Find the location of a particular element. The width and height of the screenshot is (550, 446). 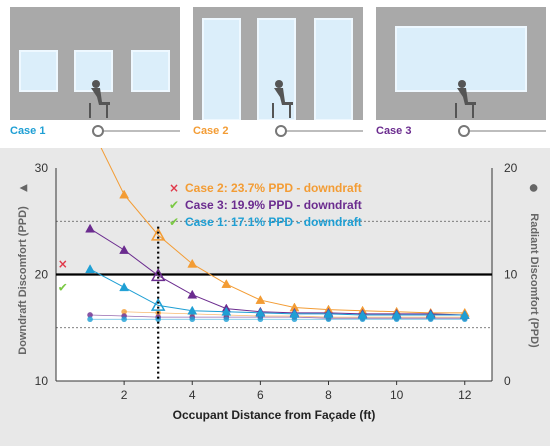

y-right-axis-marker: ● is located at coordinates (533, 188).